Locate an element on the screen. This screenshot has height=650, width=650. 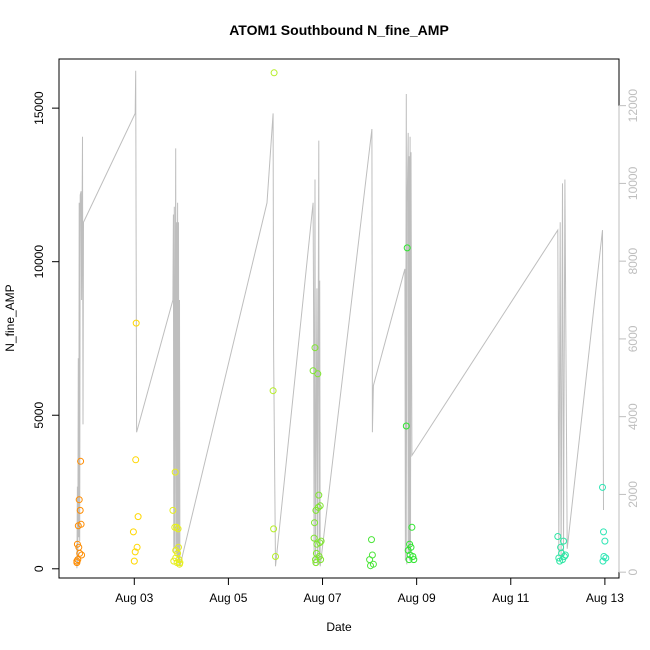
y-right-tick-label: 8000 is located at coordinates (633, 260).